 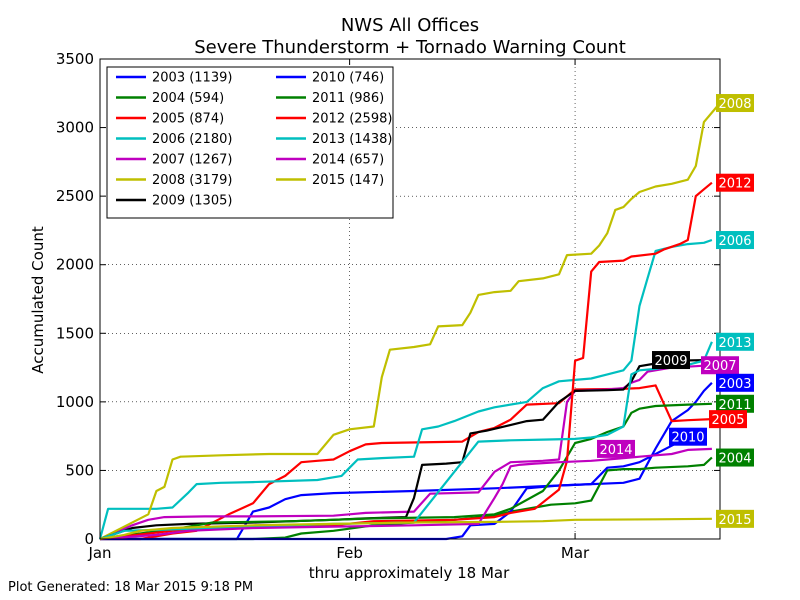 I want to click on y-tick-label: 500, so click(x=79, y=470).